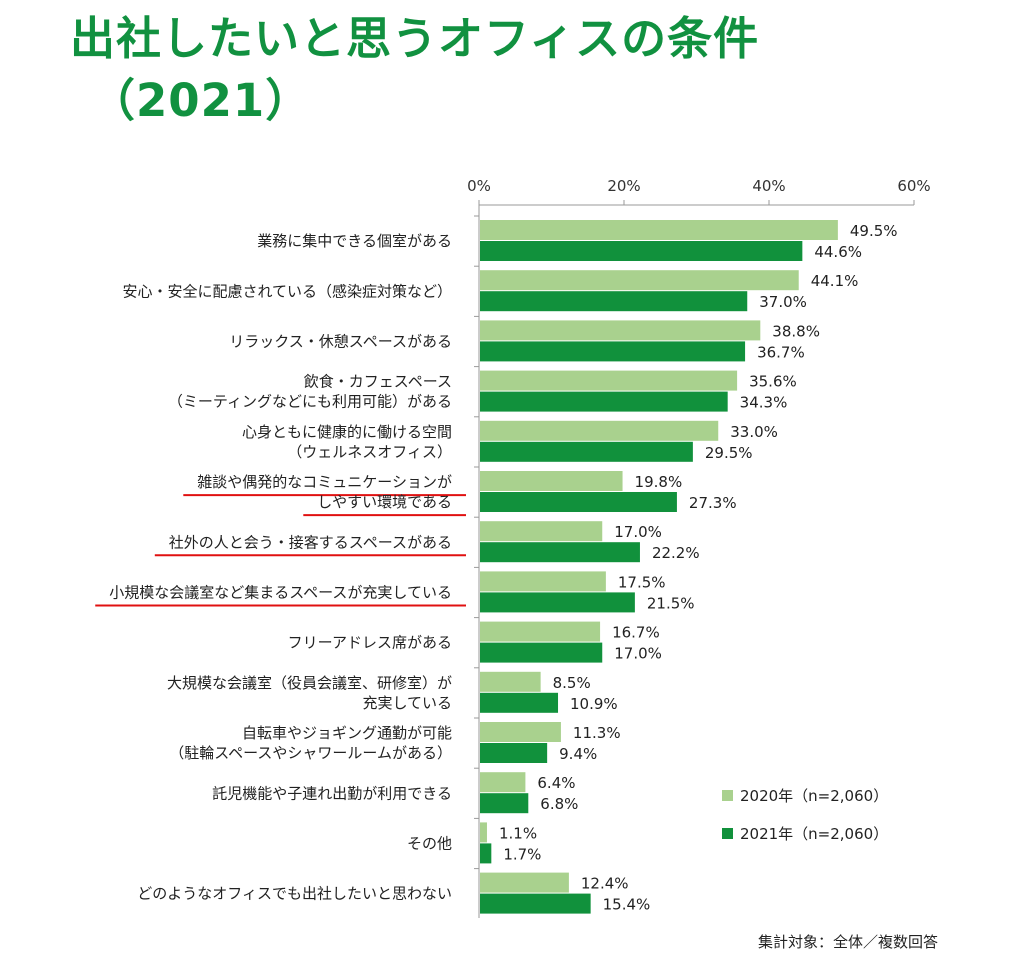  Describe the element at coordinates (814, 796) in the screenshot. I see `legend-label-2020: 2020年（n=2,060）` at that location.